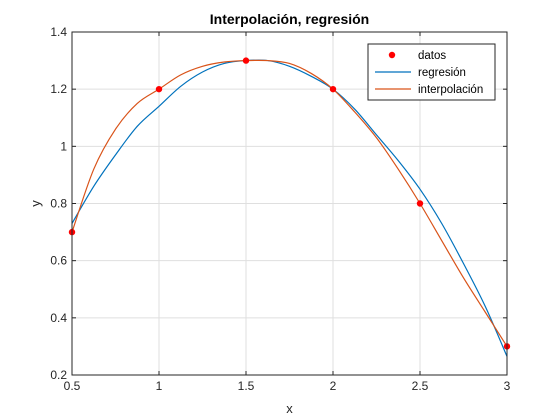 This screenshot has width=560, height=420. What do you see at coordinates (58, 375) in the screenshot?
I see `y-tick-label: 0.2` at bounding box center [58, 375].